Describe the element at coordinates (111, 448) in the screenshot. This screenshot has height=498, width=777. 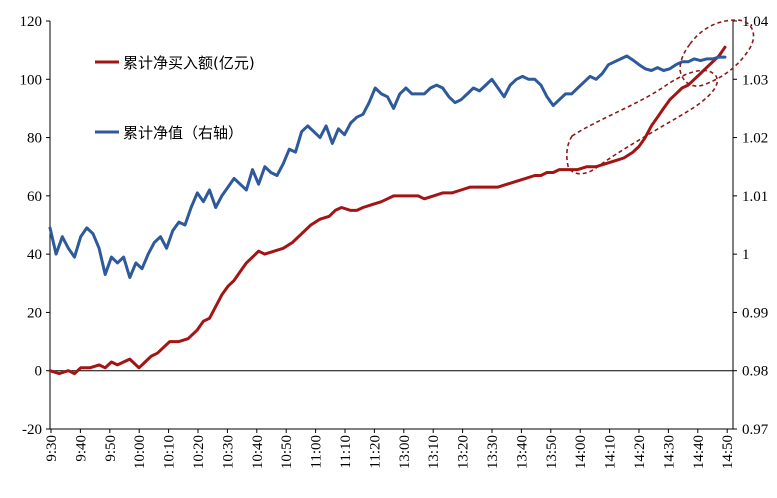
I see `x-tick-label: 9:50` at that location.